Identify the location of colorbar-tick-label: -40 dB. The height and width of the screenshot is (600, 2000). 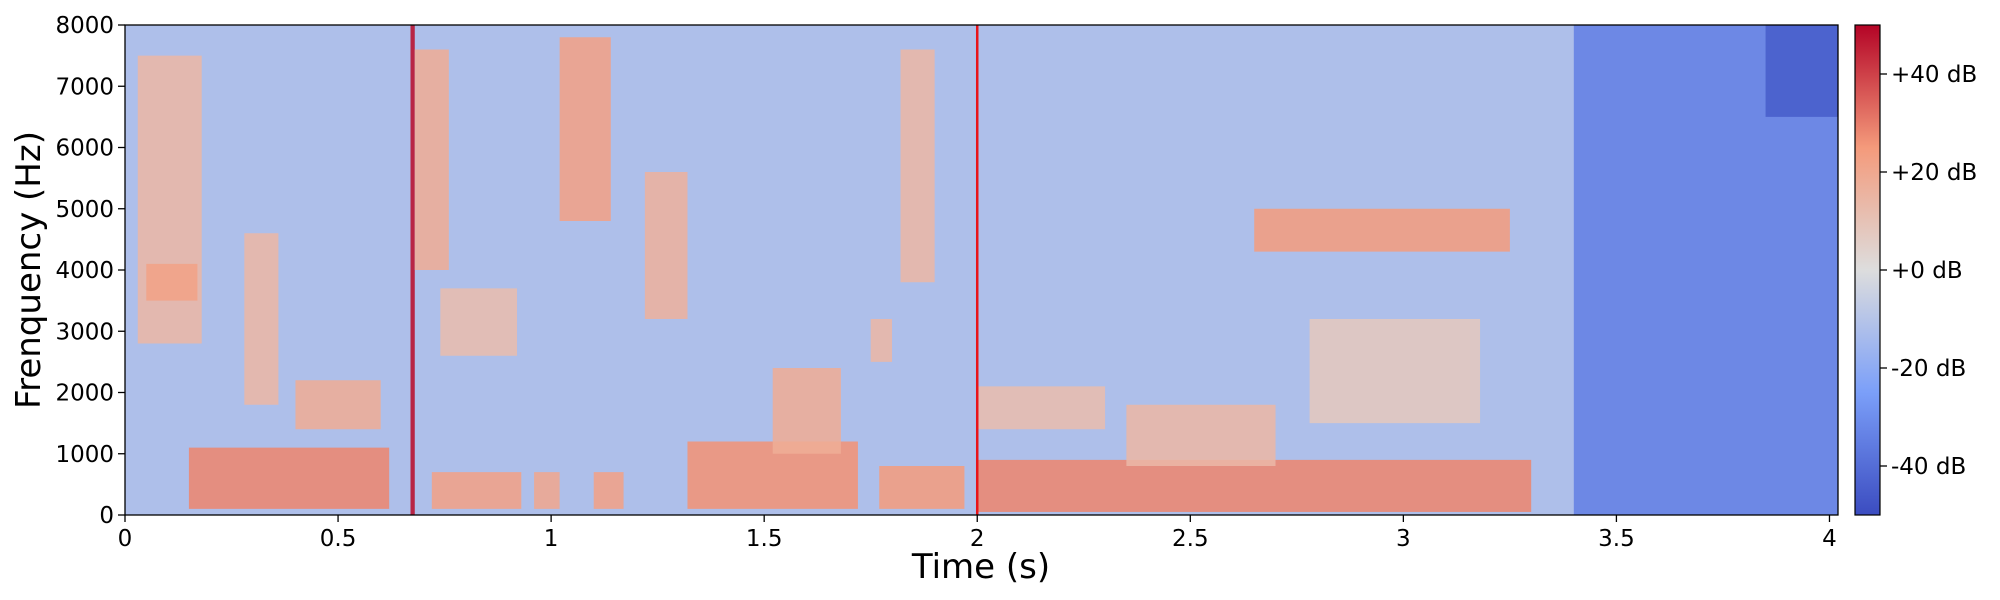
(1928, 467).